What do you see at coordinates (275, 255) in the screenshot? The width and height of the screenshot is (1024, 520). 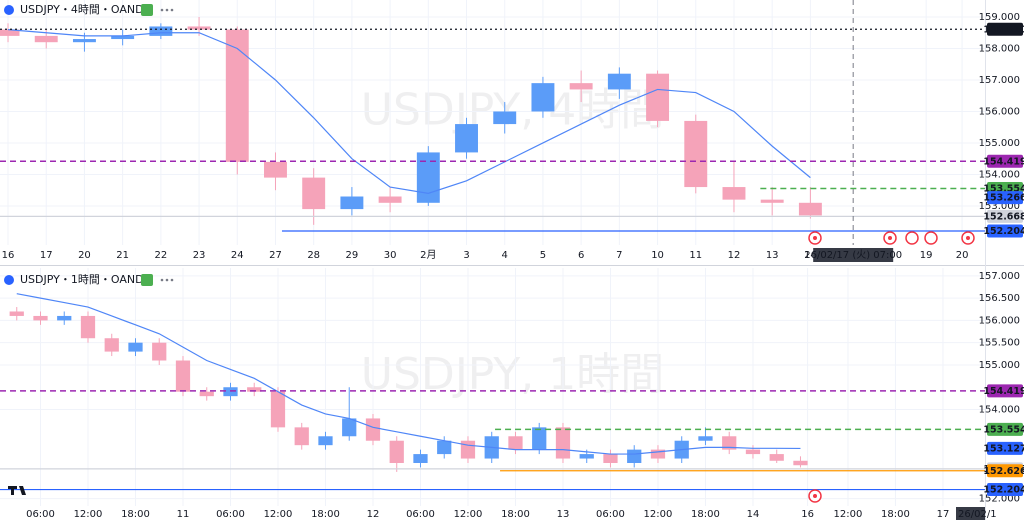 I see `x-tick-label: 27` at bounding box center [275, 255].